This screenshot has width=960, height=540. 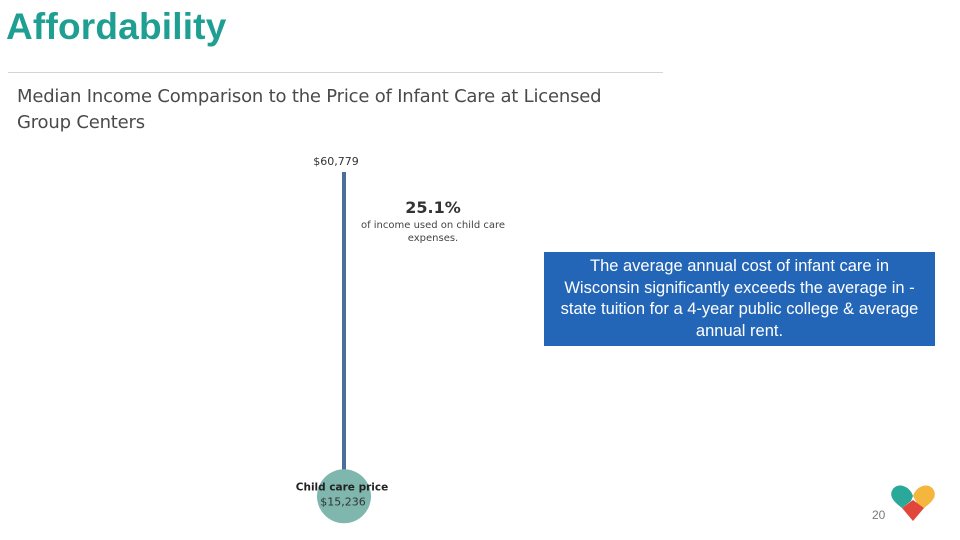 What do you see at coordinates (433, 207) in the screenshot?
I see `percent-of-income-label: 25.1%` at bounding box center [433, 207].